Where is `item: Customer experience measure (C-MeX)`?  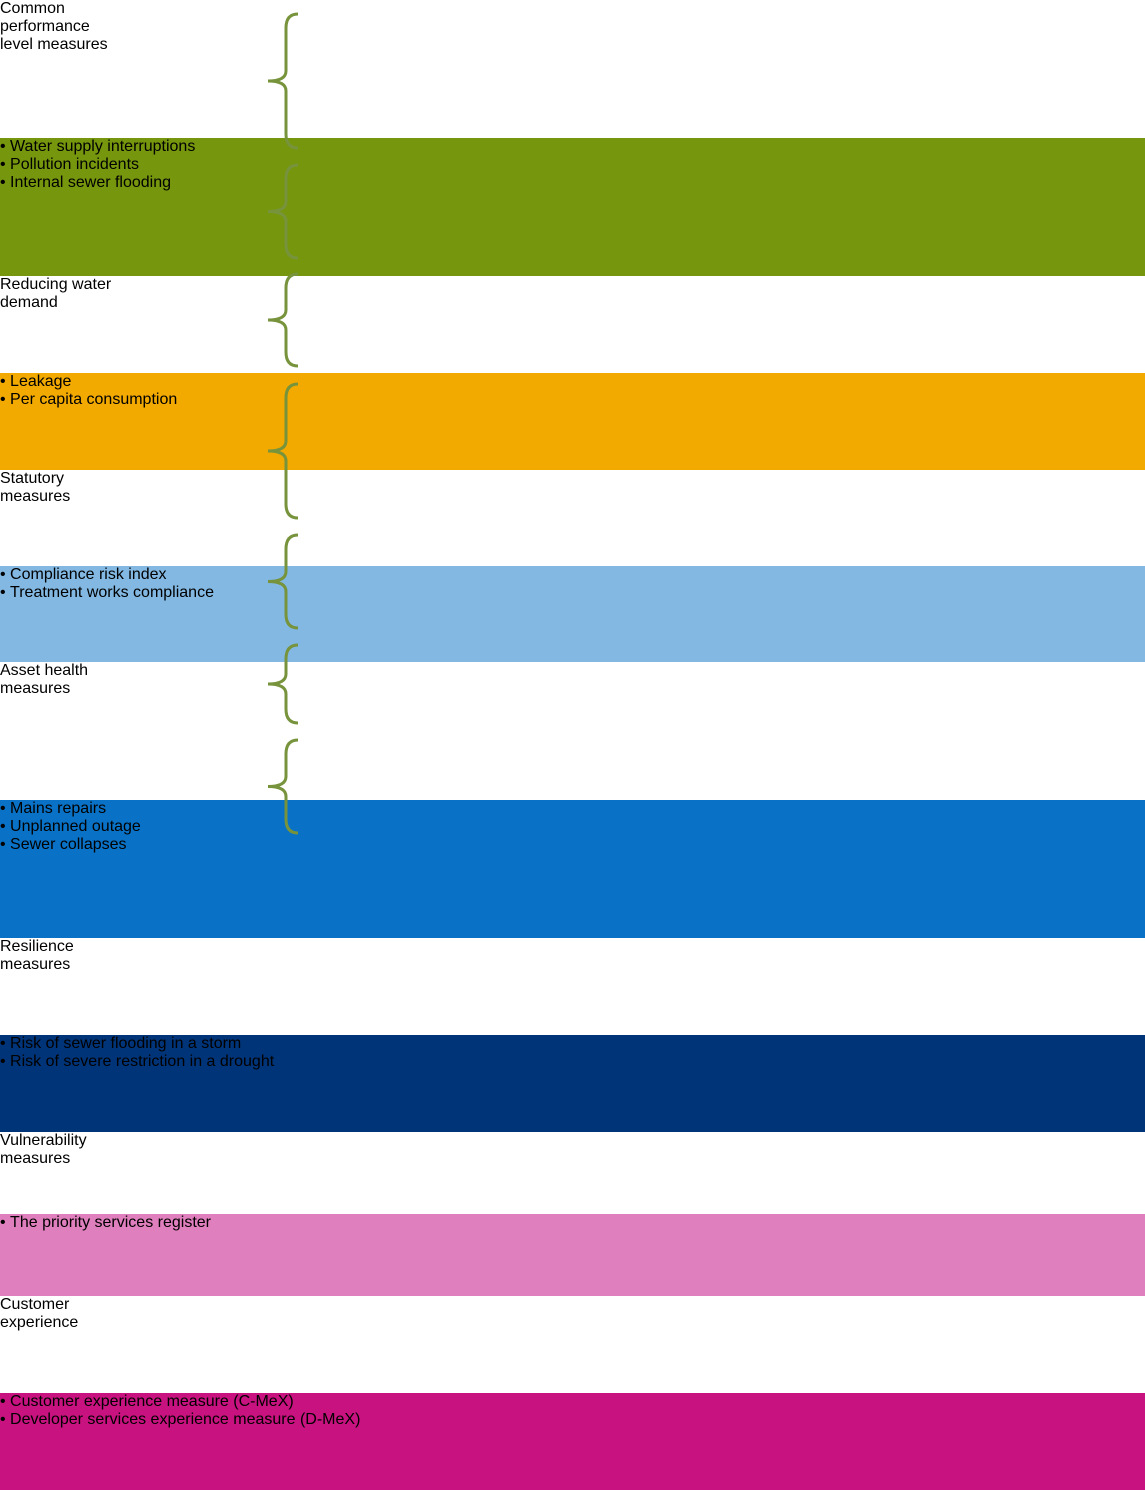
item: Customer experience measure (C-MeX) is located at coordinates (572, 1402).